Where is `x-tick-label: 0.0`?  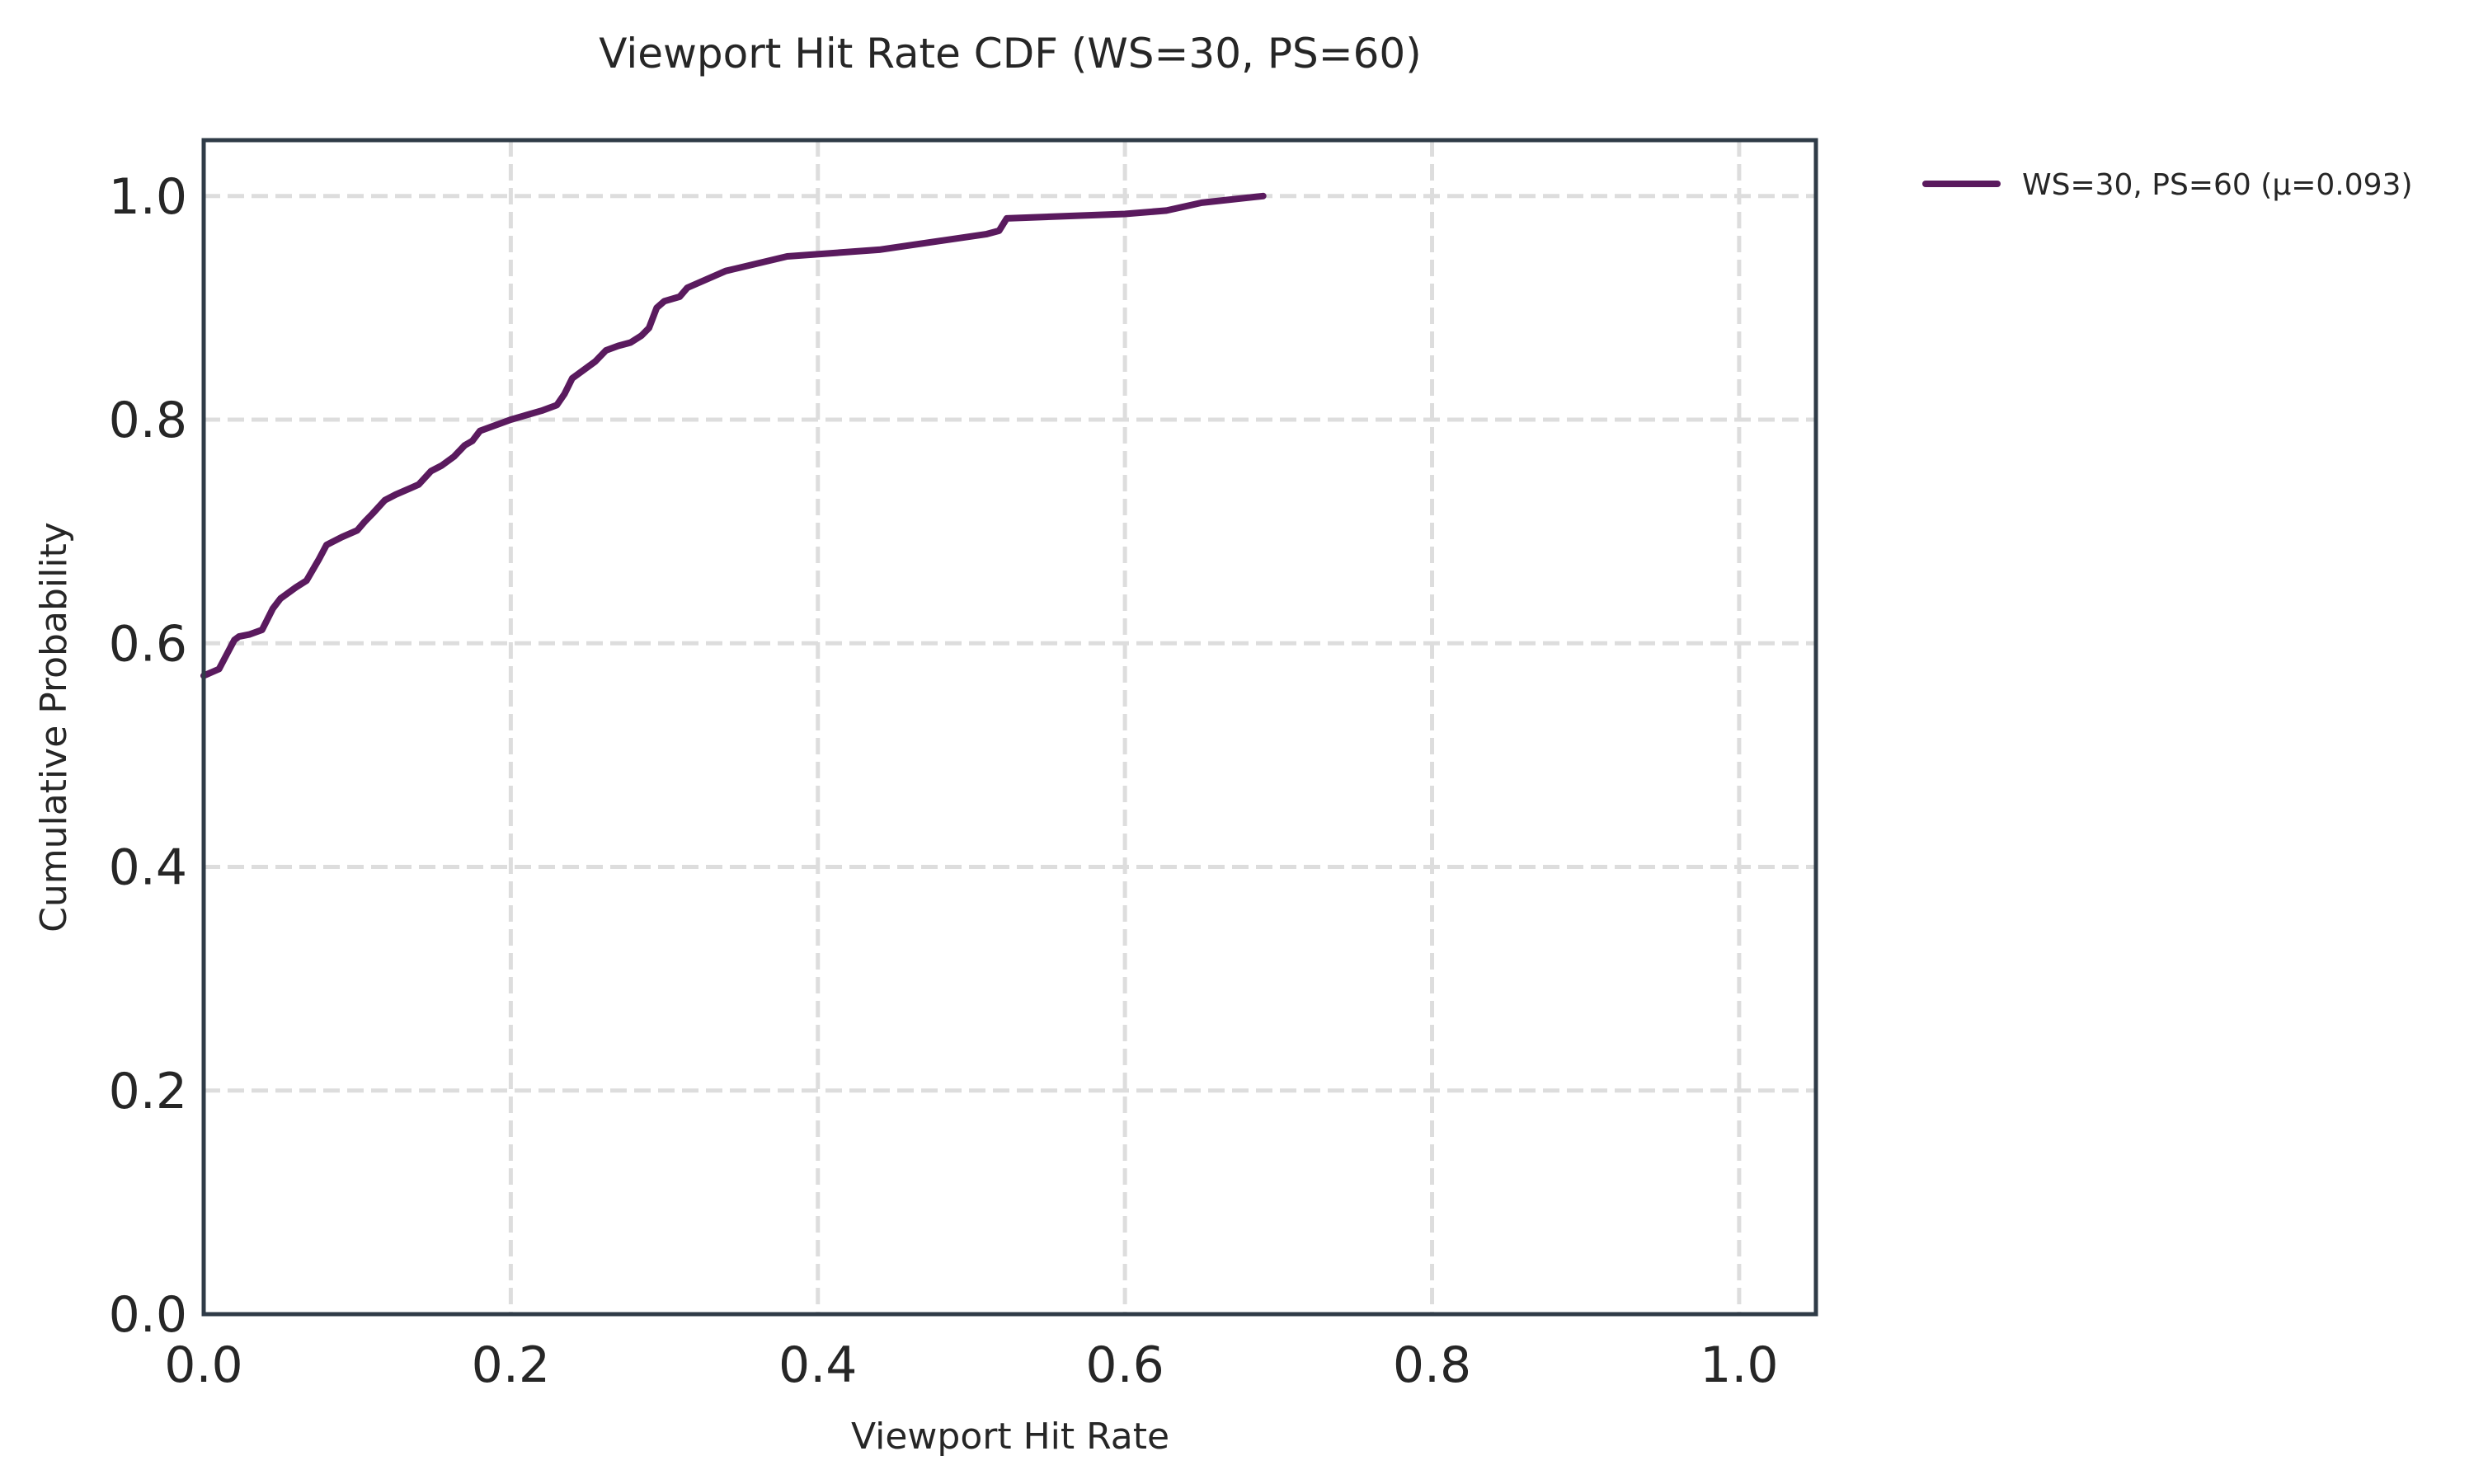
x-tick-label: 0.0 is located at coordinates (203, 1365).